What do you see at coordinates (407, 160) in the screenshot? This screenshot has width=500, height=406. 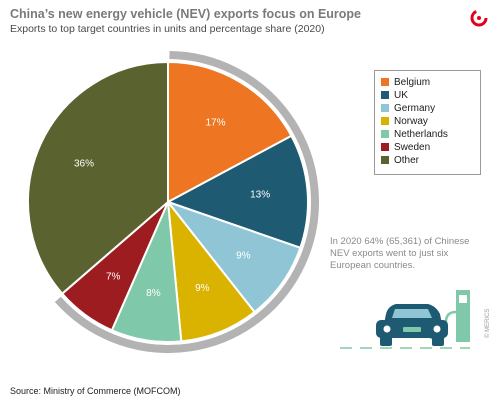 I see `legend-label: Other` at bounding box center [407, 160].